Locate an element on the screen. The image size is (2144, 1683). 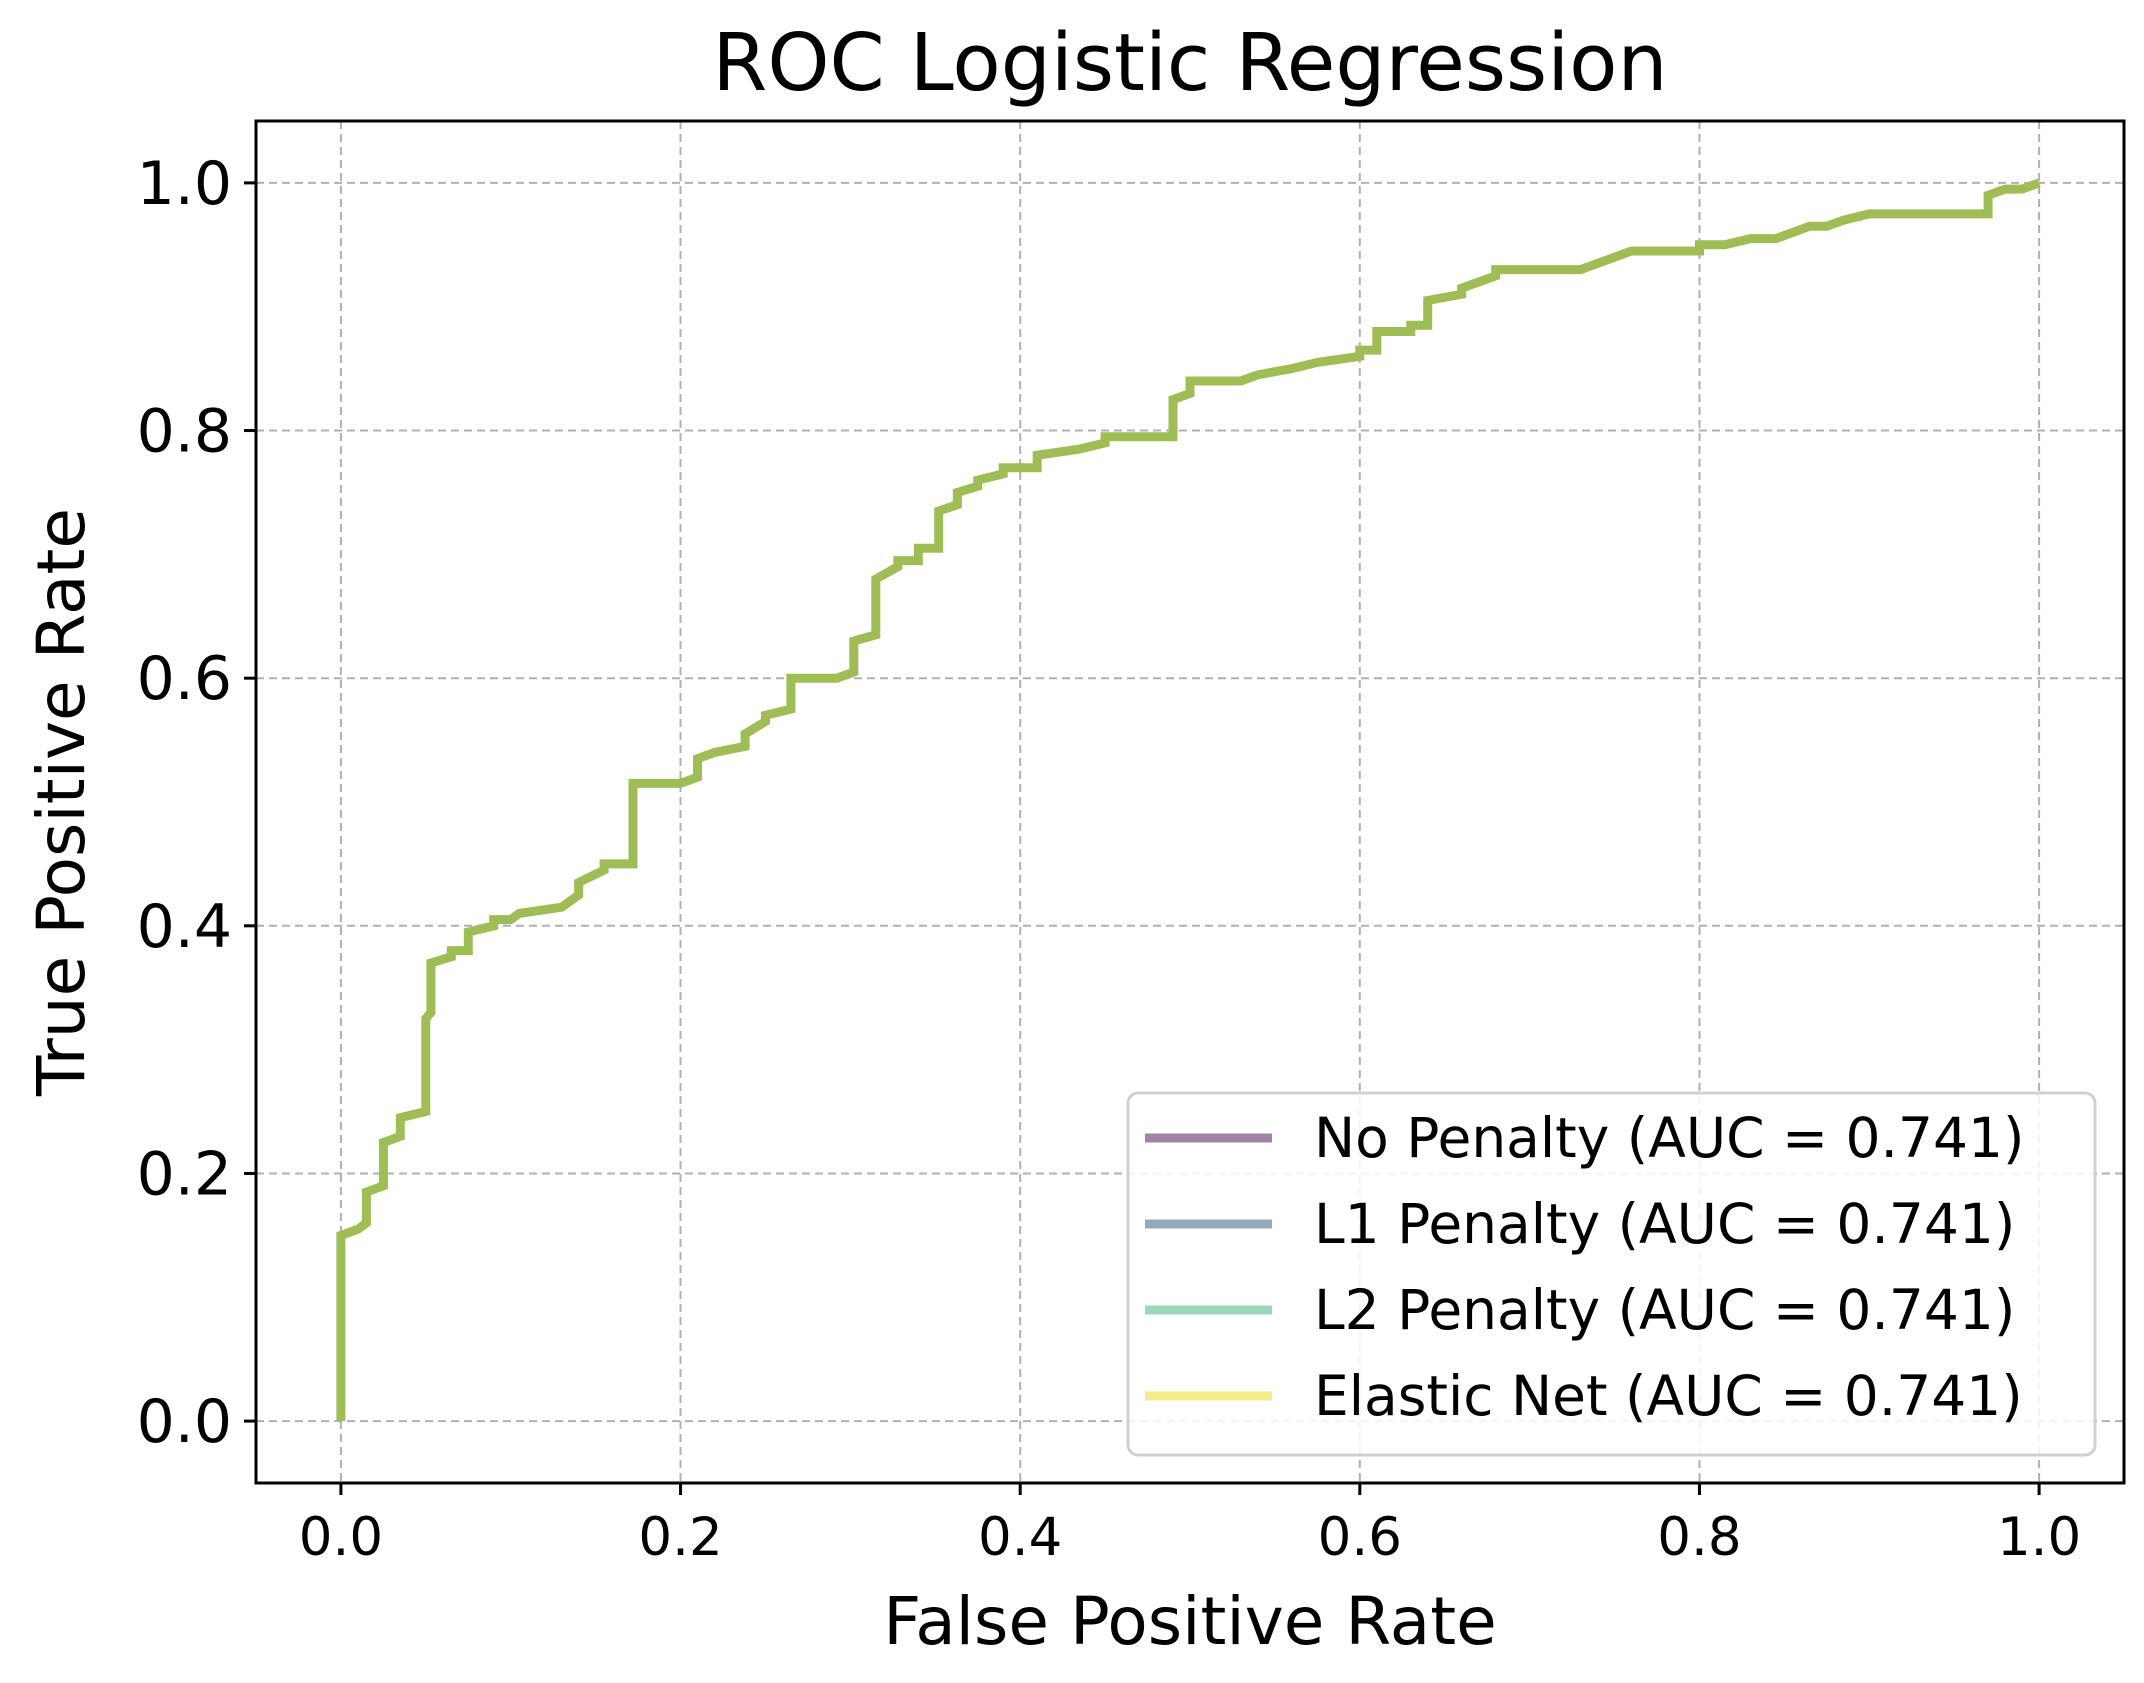
legend-label: Elastic Net (AUC = 0.741) is located at coordinates (1668, 1396).